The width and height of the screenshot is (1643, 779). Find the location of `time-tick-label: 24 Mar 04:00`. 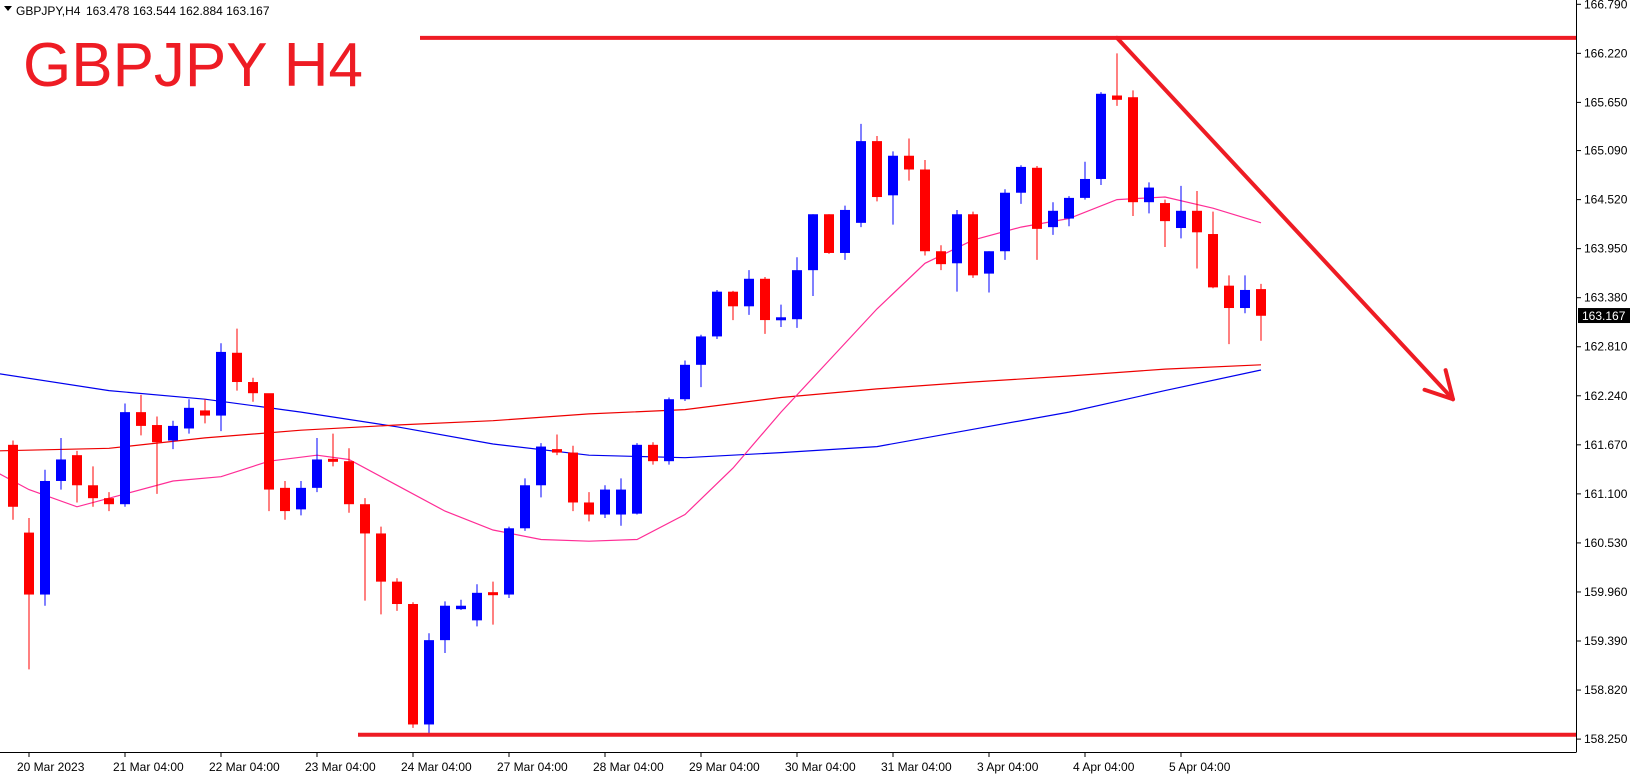

time-tick-label: 24 Mar 04:00 is located at coordinates (436, 767).